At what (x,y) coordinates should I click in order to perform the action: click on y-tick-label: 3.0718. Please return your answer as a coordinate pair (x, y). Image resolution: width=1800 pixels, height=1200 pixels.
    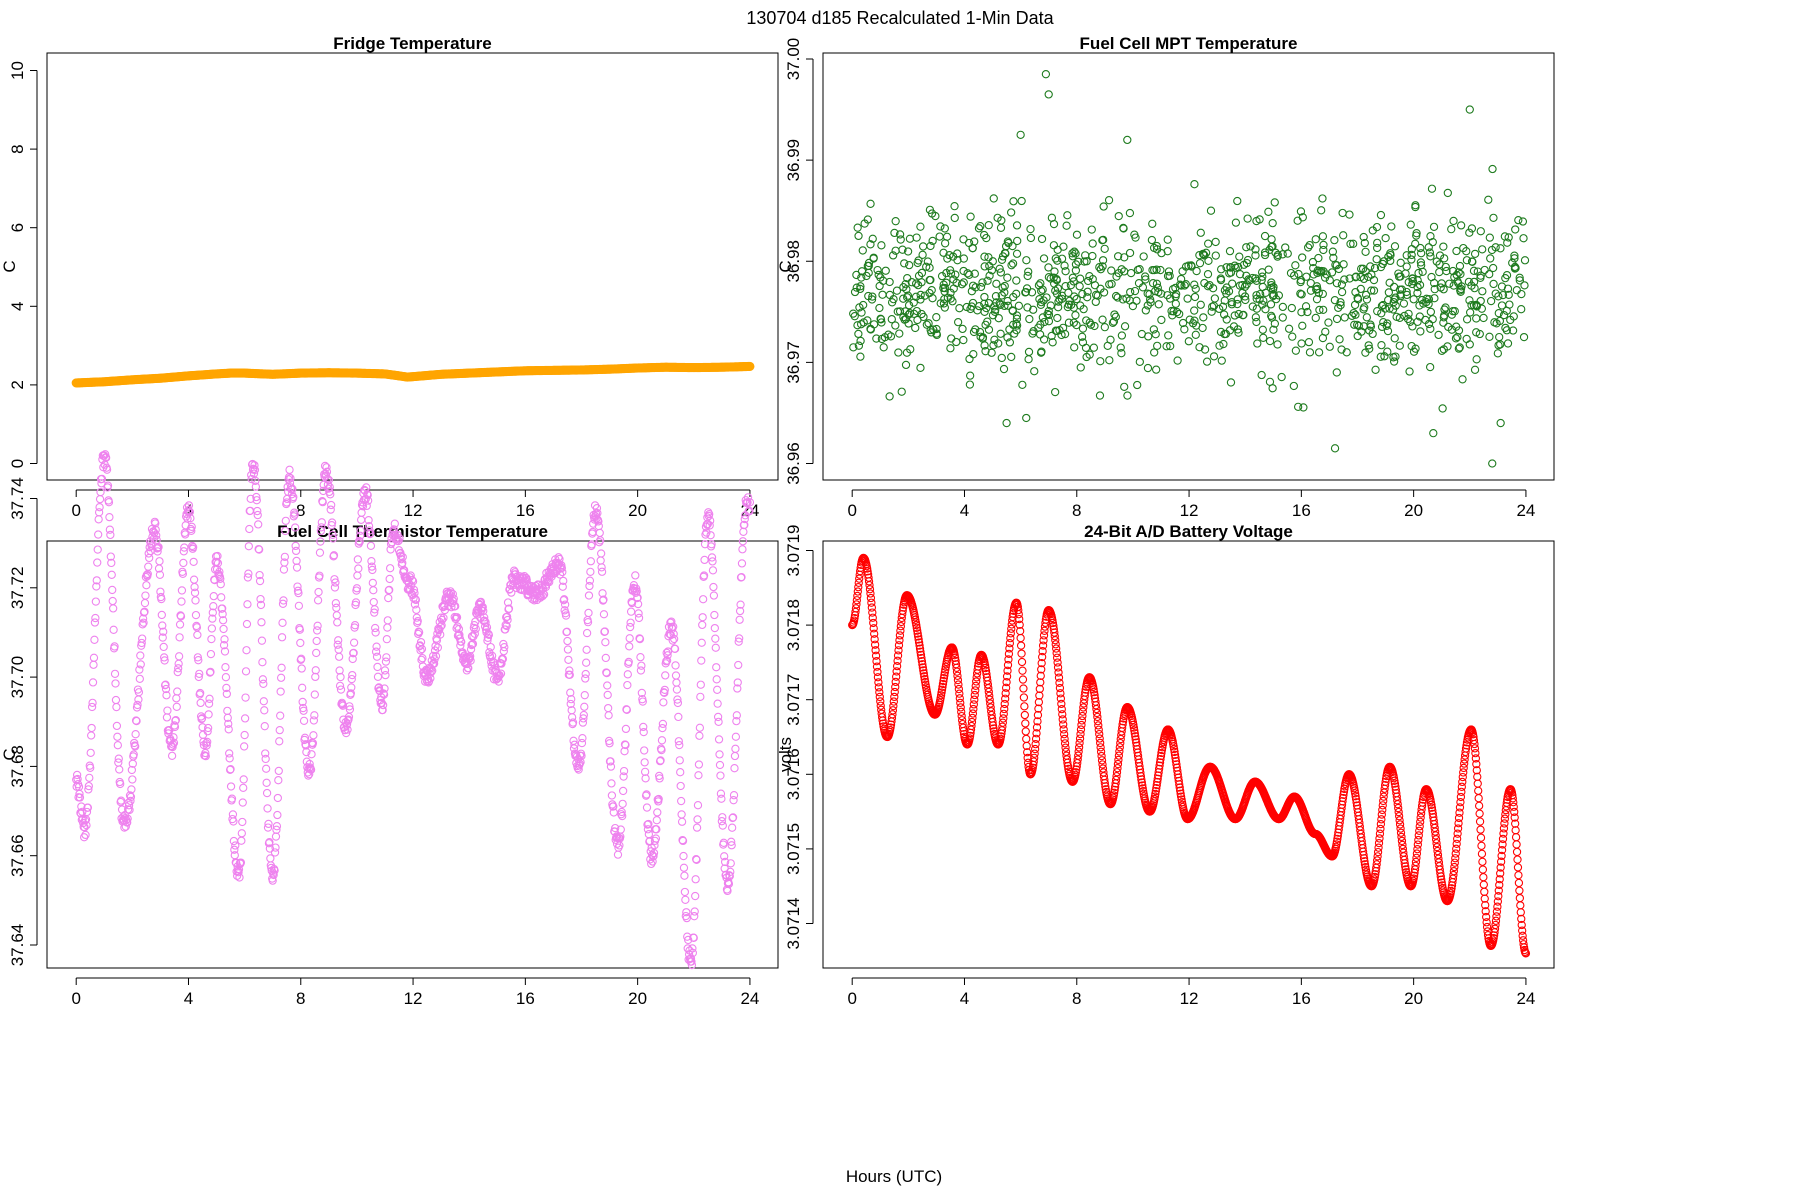
    Looking at the image, I should click on (793, 625).